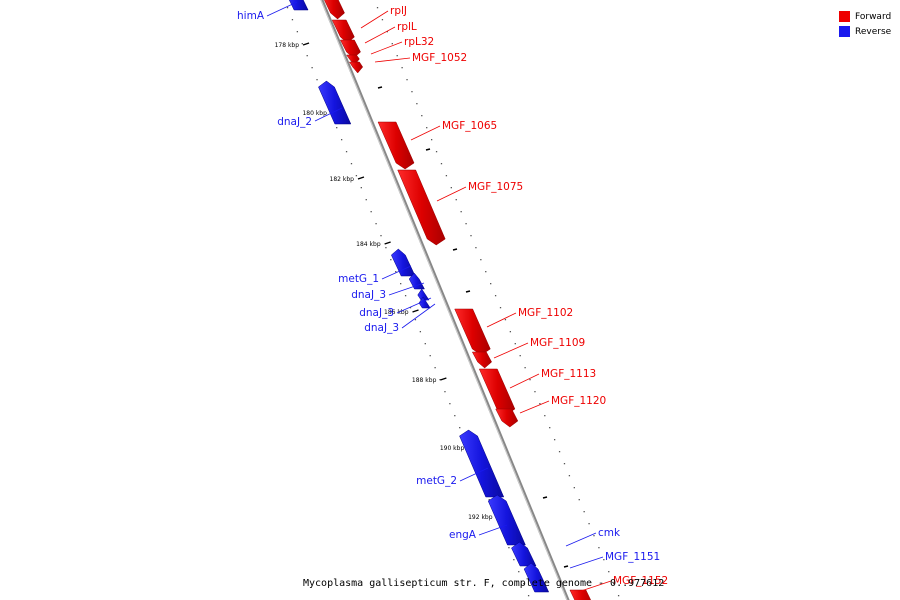  What do you see at coordinates (578, 401) in the screenshot?
I see `gene-label-mgf-1120: MGF_1120` at bounding box center [578, 401].